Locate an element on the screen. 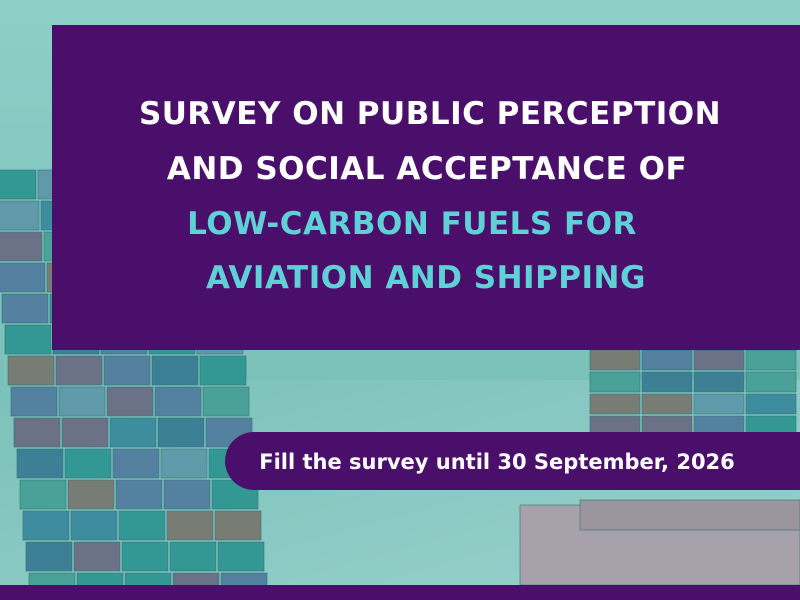 Image resolution: width=800 pixels, height=600 pixels. deadline-pill is located at coordinates (512, 461).